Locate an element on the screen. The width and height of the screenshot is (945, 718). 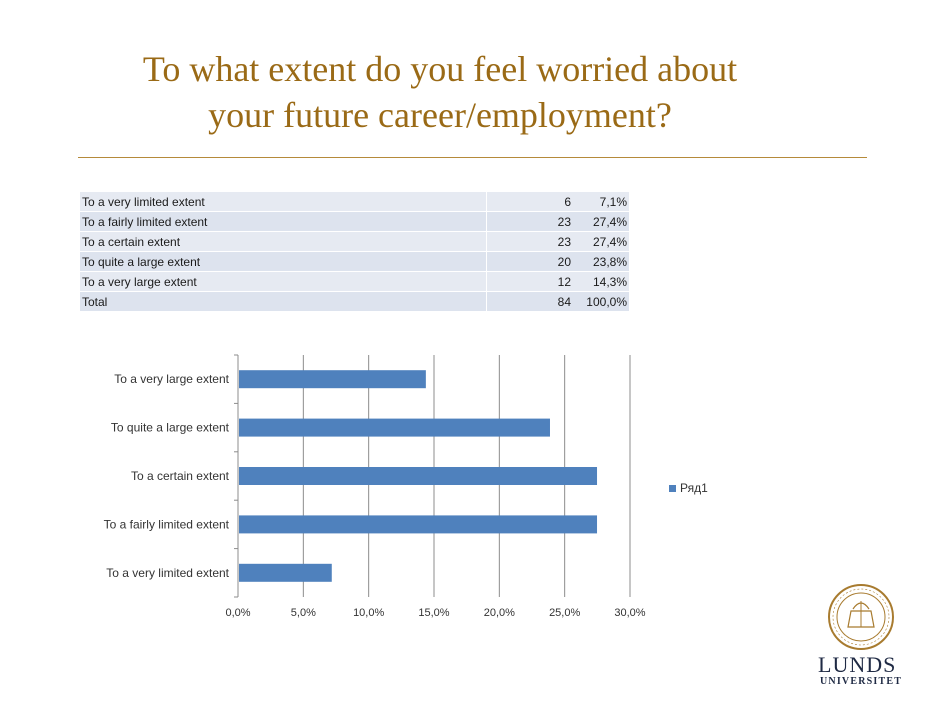
row-count: 6 is located at coordinates (529, 202).